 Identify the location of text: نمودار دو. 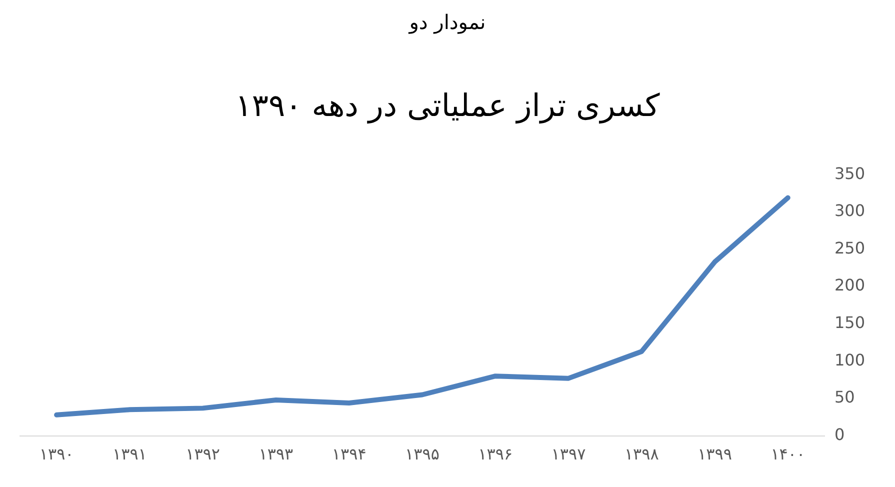
(447, 22).